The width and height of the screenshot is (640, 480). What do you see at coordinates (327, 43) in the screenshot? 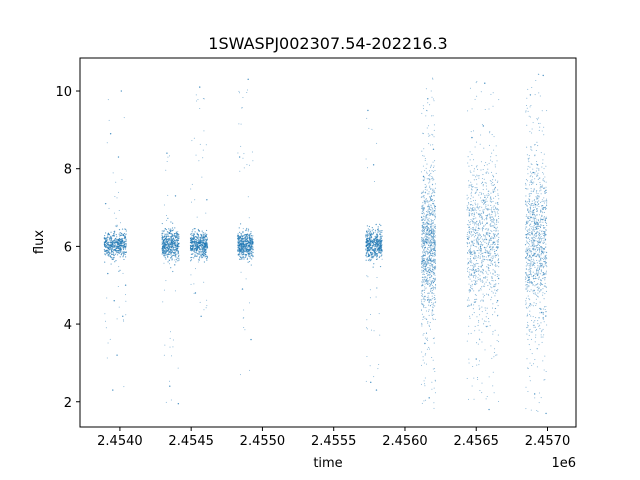
I see `chart-title: 1SWASPJ002307.54-202216.3` at bounding box center [327, 43].